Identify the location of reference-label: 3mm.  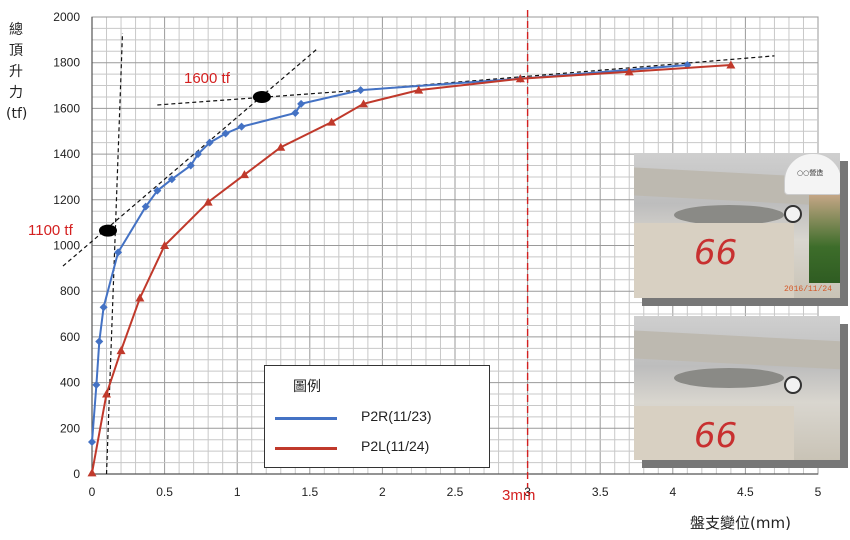
(519, 495).